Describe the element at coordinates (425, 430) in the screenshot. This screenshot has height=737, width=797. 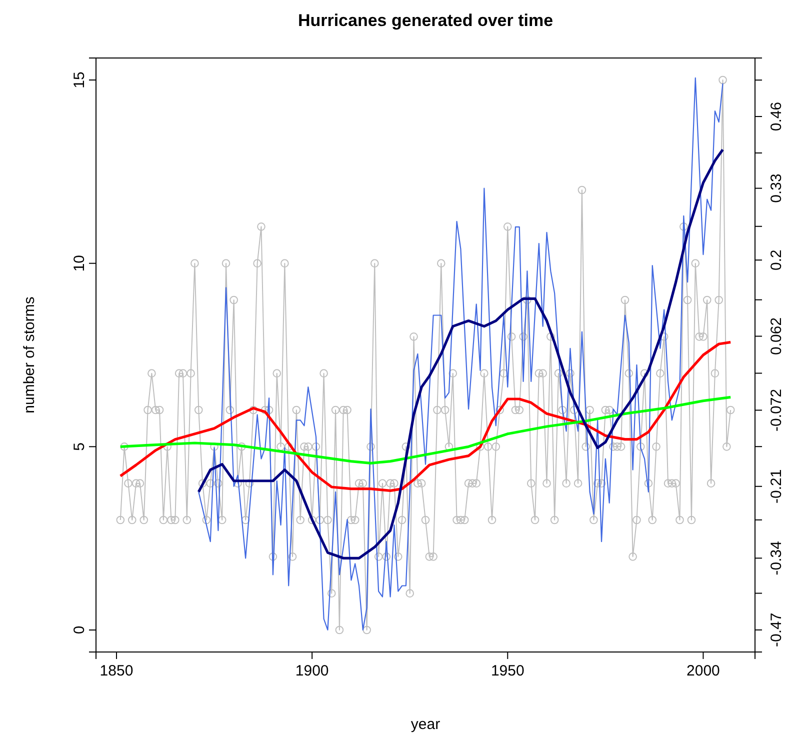
I see `line-series` at that location.